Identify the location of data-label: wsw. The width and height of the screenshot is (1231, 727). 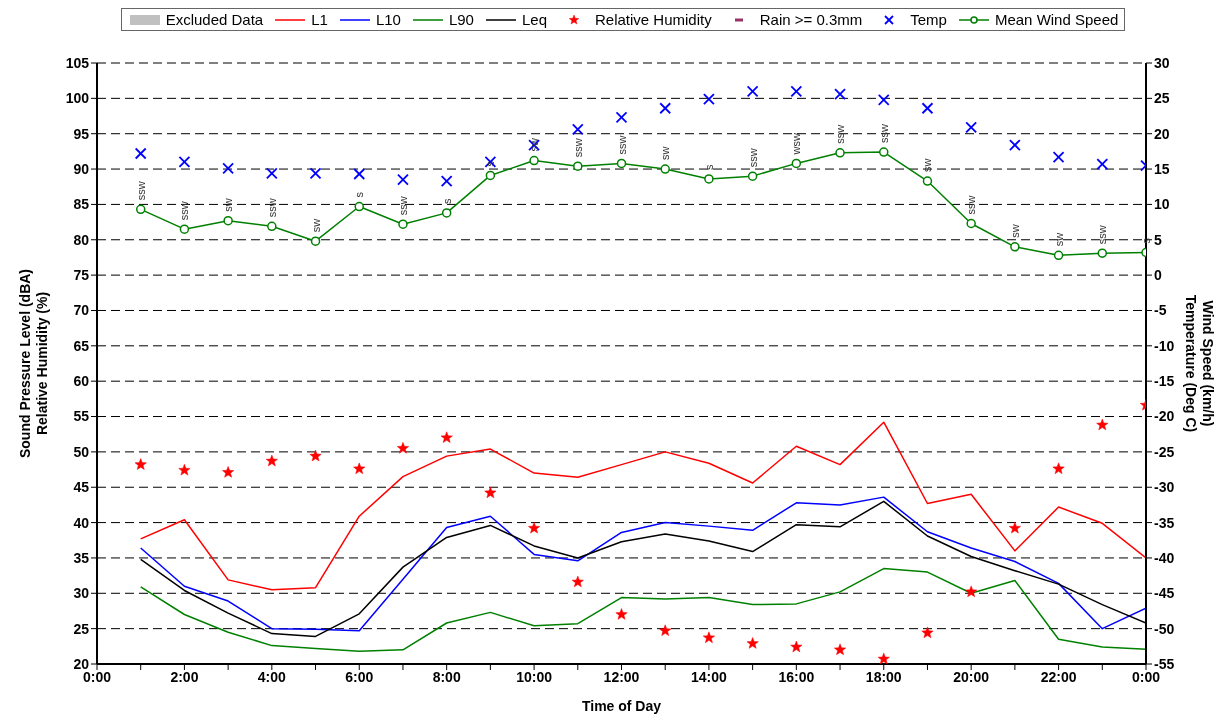
(796, 144).